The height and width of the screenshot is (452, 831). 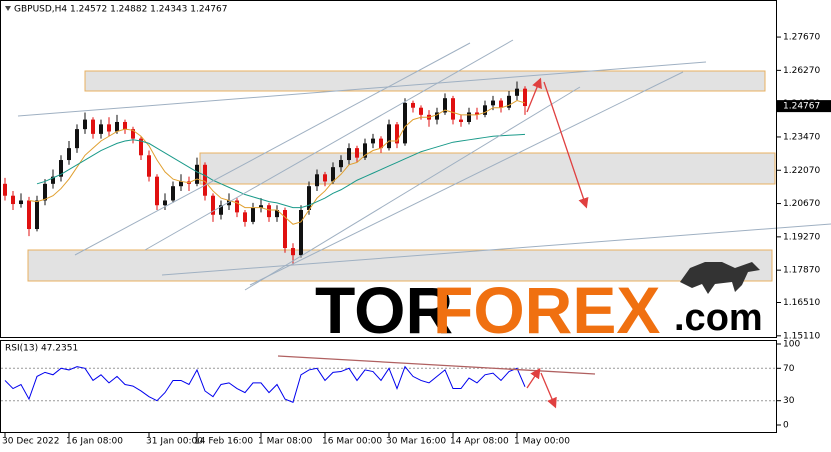 What do you see at coordinates (352, 442) in the screenshot?
I see `x-tick-label: 16 Mar 00:00` at bounding box center [352, 442].